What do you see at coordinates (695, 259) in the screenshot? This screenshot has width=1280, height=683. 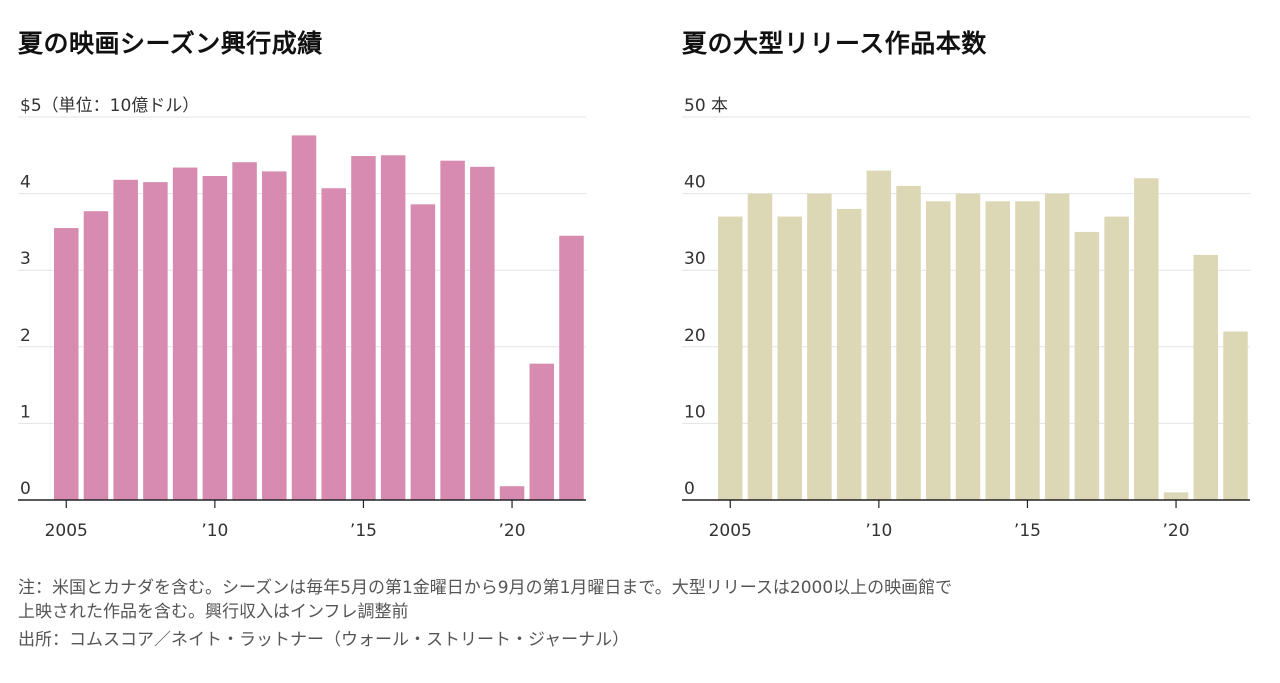 I see `y-tick-label: 30` at bounding box center [695, 259].